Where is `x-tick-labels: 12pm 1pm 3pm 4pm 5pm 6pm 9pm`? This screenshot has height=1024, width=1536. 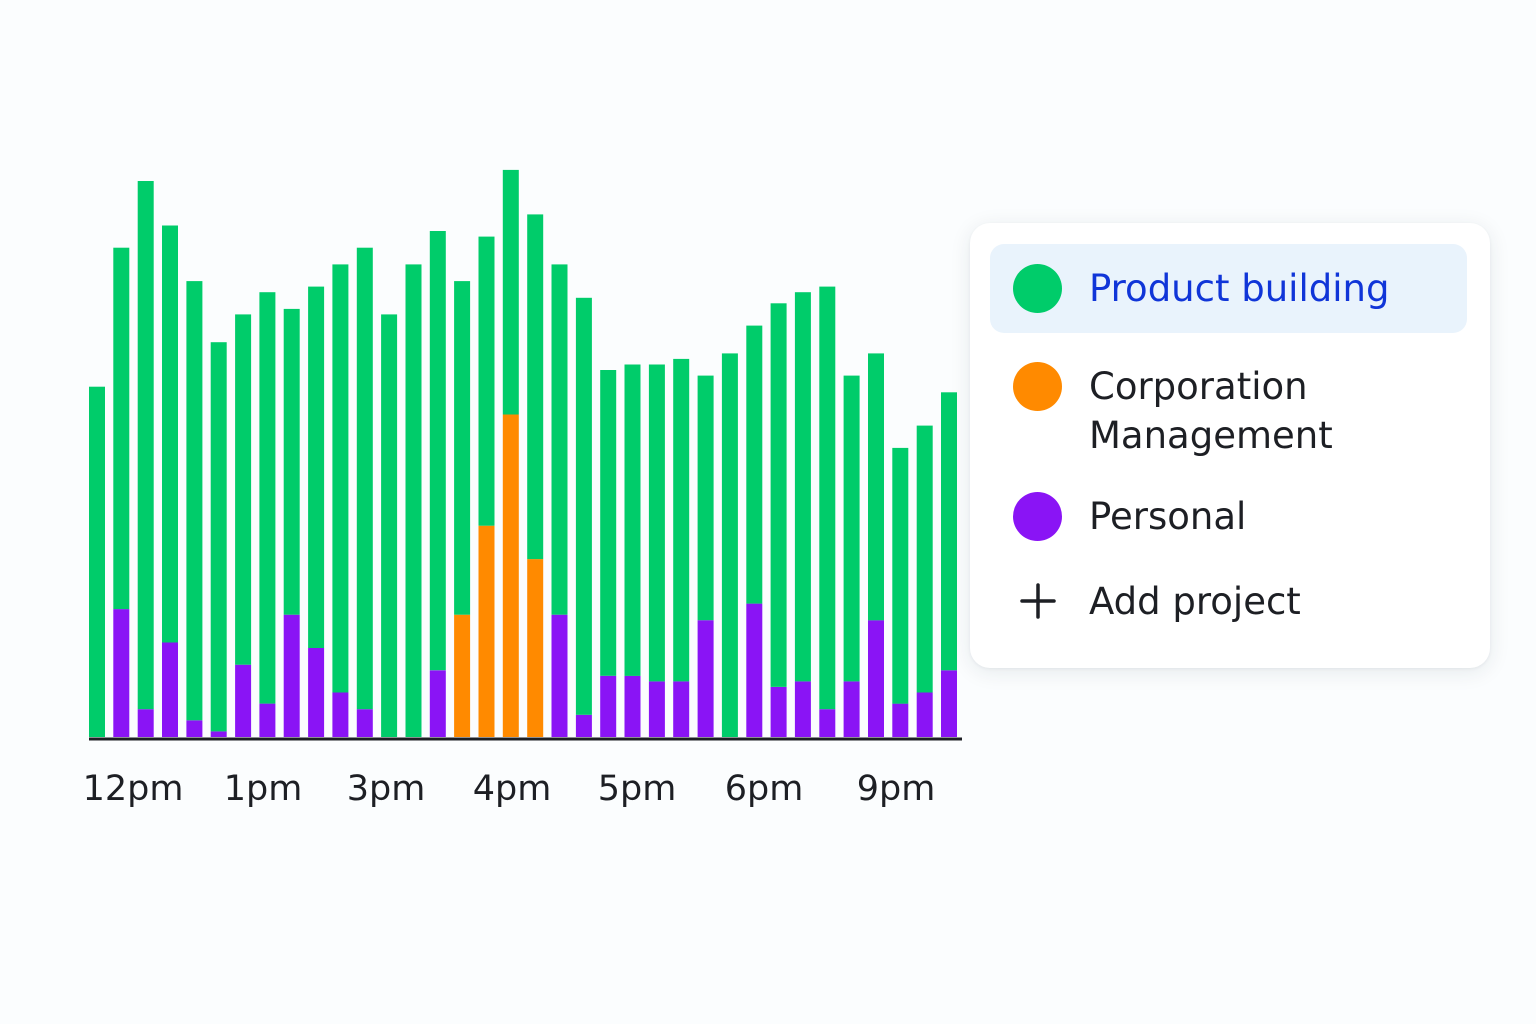
x-tick-labels: 12pm 1pm 3pm 4pm 5pm 6pm 9pm is located at coordinates (509, 789).